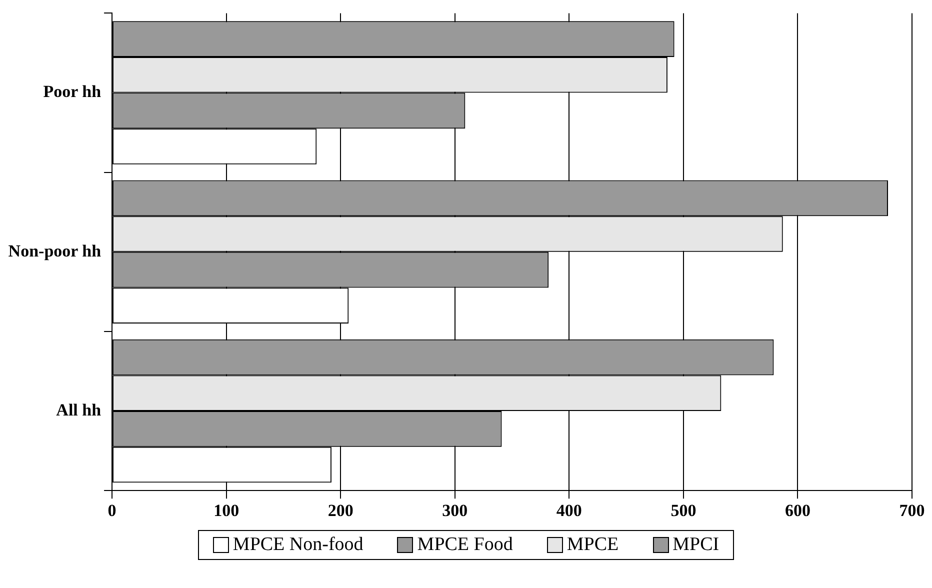 The width and height of the screenshot is (932, 588). What do you see at coordinates (455, 510) in the screenshot?
I see `x-tick-label: 300` at bounding box center [455, 510].